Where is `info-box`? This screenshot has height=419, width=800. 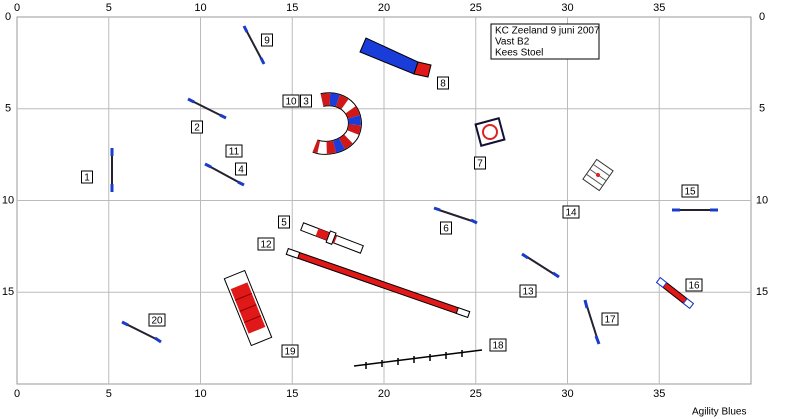
info-box is located at coordinates (545, 41).